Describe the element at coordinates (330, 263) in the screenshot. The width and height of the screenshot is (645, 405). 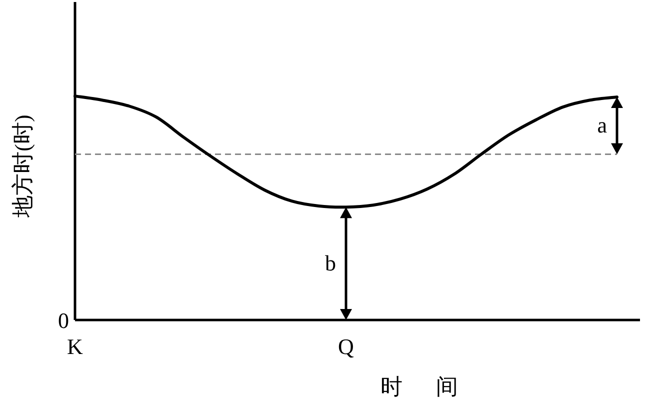
I see `annotation: b` at that location.